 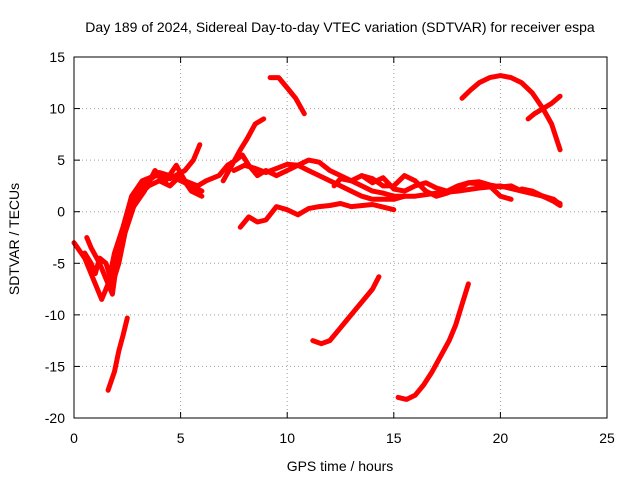 What do you see at coordinates (74, 438) in the screenshot?
I see `x-tick-label: 0` at bounding box center [74, 438].